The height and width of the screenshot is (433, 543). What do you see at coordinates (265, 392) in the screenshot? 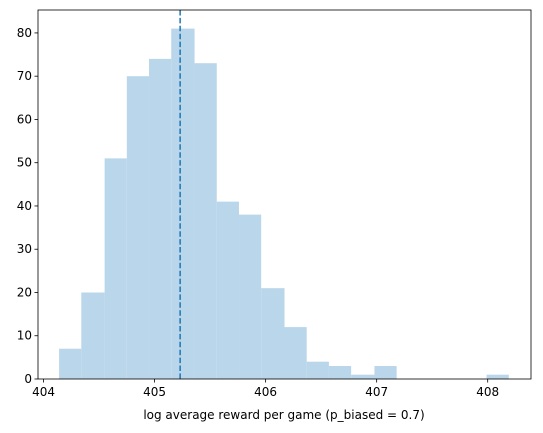
I see `x-tick-label: 406` at bounding box center [265, 392].